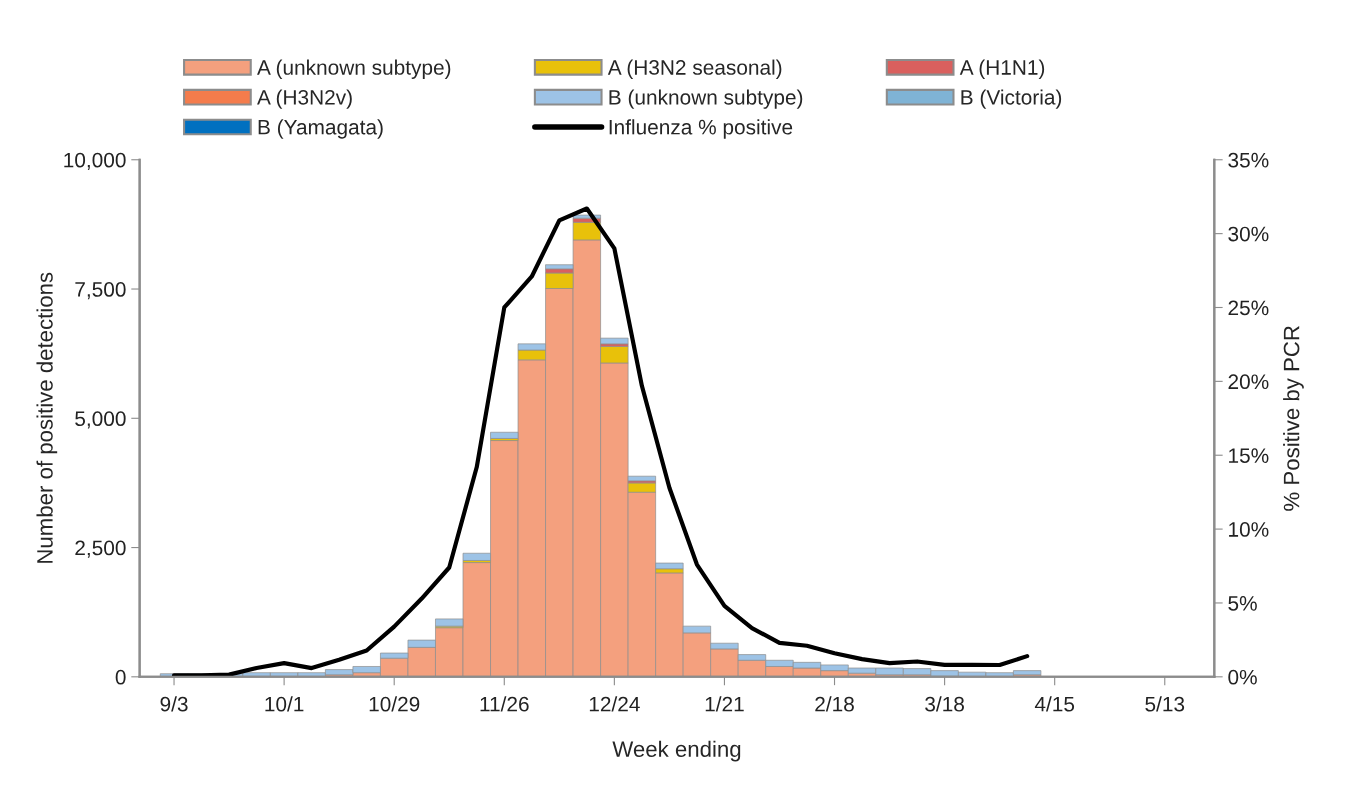 The image size is (1369, 787). What do you see at coordinates (706, 99) in the screenshot?
I see `legend-label: B (unknown subtype)` at bounding box center [706, 99].